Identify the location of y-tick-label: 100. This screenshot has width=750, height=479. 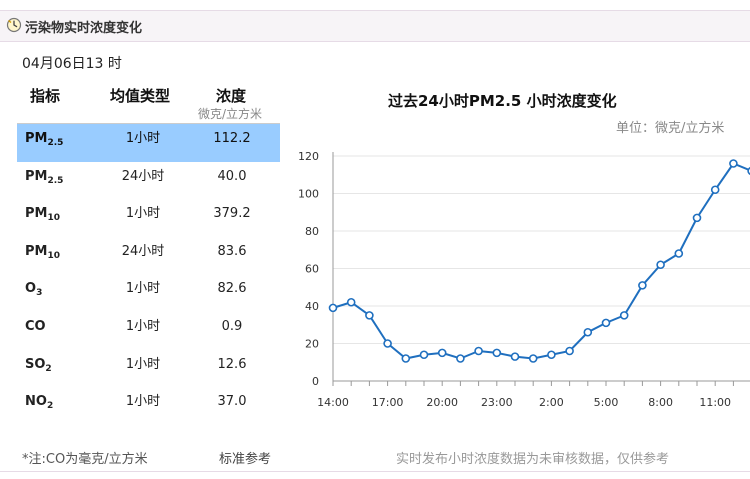
(308, 194).